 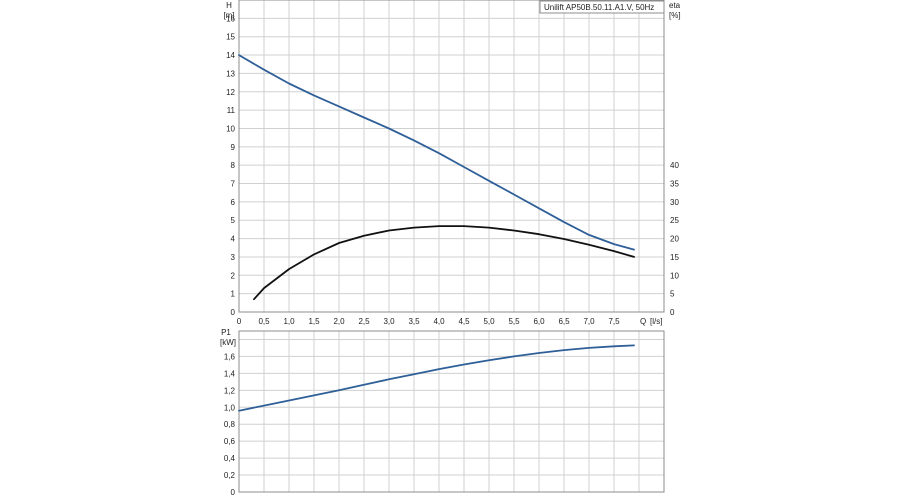 I want to click on power-y-tick-label: 0,8, so click(x=230, y=424).